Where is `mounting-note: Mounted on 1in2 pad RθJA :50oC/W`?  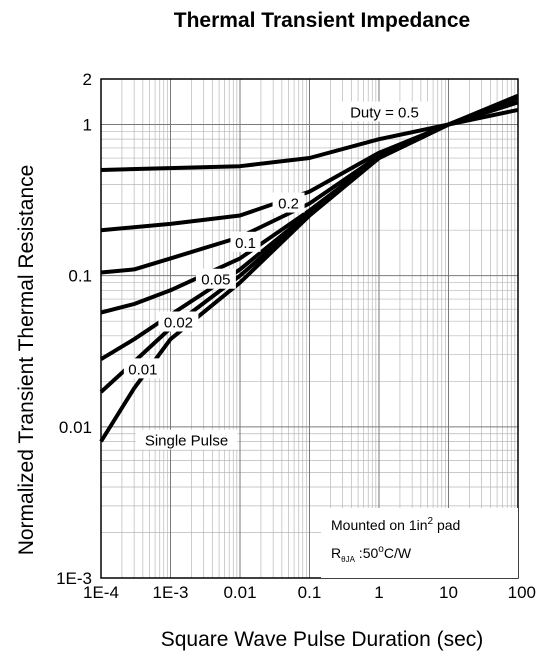 mounting-note: Mounted on 1in2 pad RθJA :50oC/W is located at coordinates (419, 543).